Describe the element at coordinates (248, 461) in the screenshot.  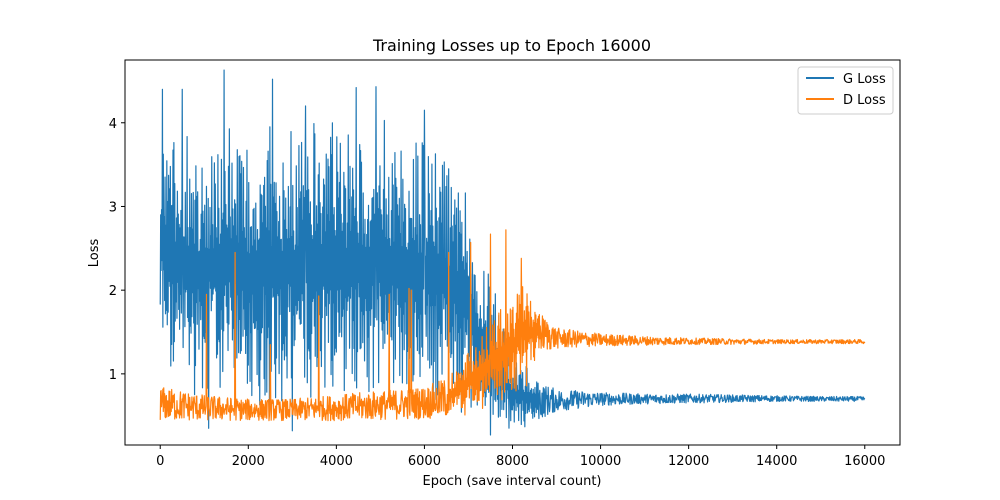
I see `x-tick-label: 2000` at that location.